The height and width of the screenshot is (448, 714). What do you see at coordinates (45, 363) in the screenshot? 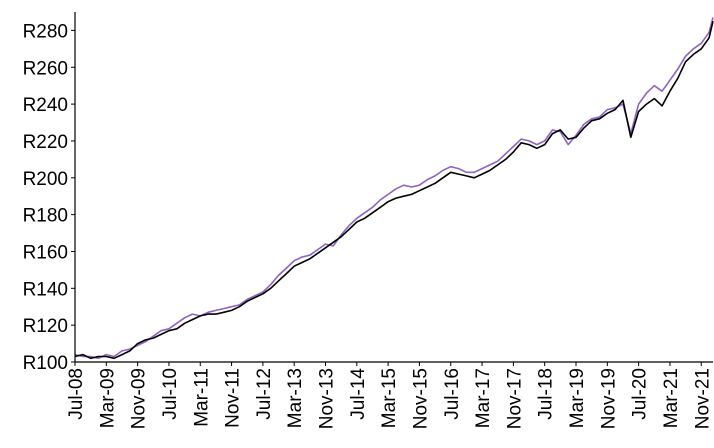
I see `y-tick-label: R100` at bounding box center [45, 363].